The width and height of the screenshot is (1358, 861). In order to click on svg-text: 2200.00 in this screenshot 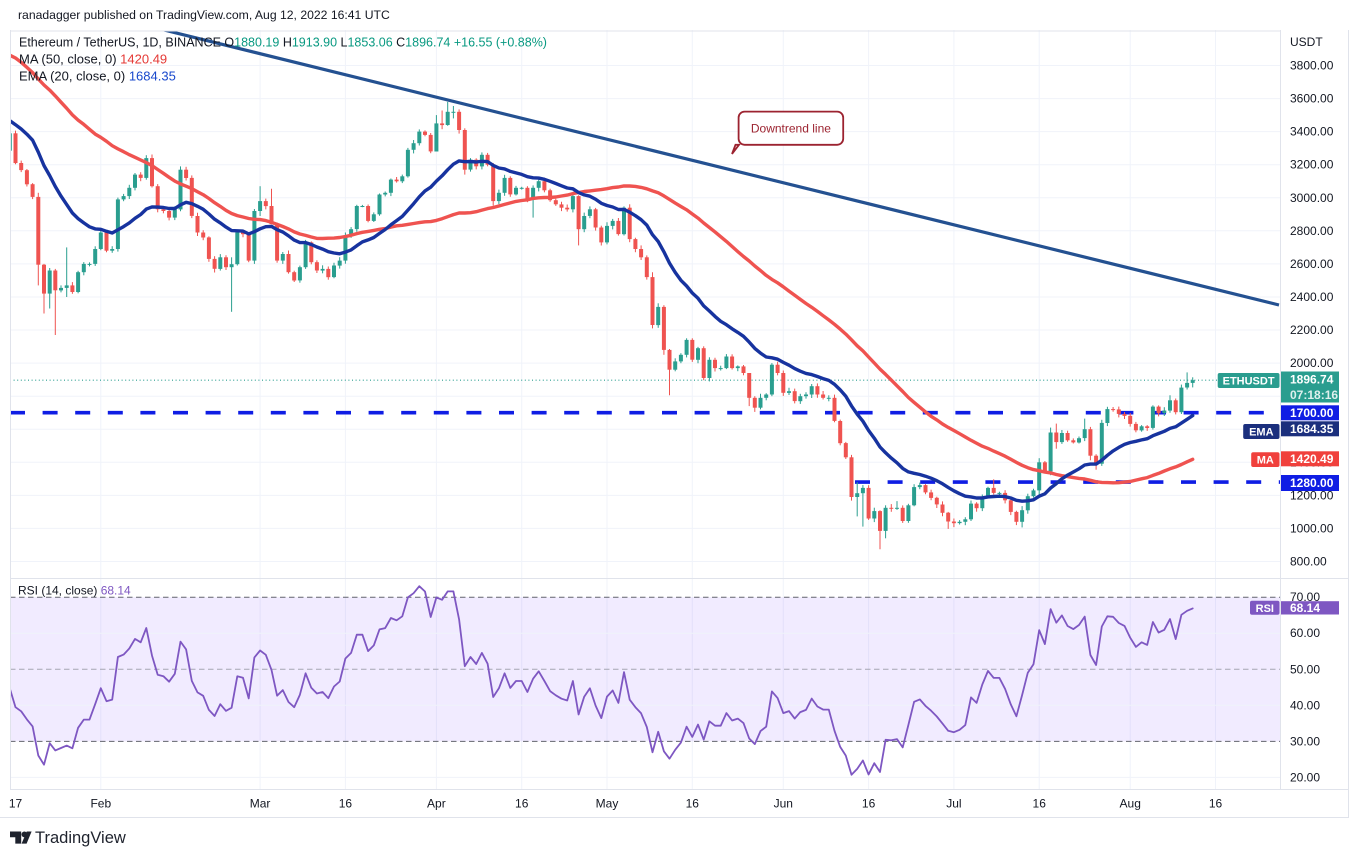, I will do `click(1312, 330)`.